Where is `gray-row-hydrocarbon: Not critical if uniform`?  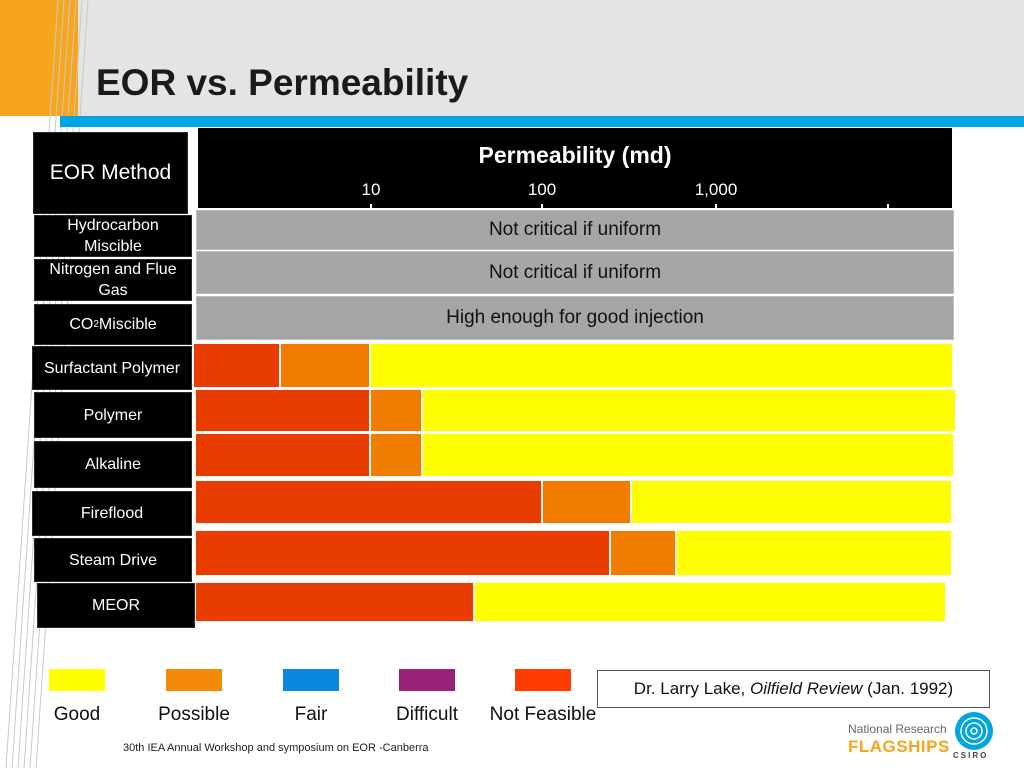
gray-row-hydrocarbon: Not critical if uniform is located at coordinates (575, 230).